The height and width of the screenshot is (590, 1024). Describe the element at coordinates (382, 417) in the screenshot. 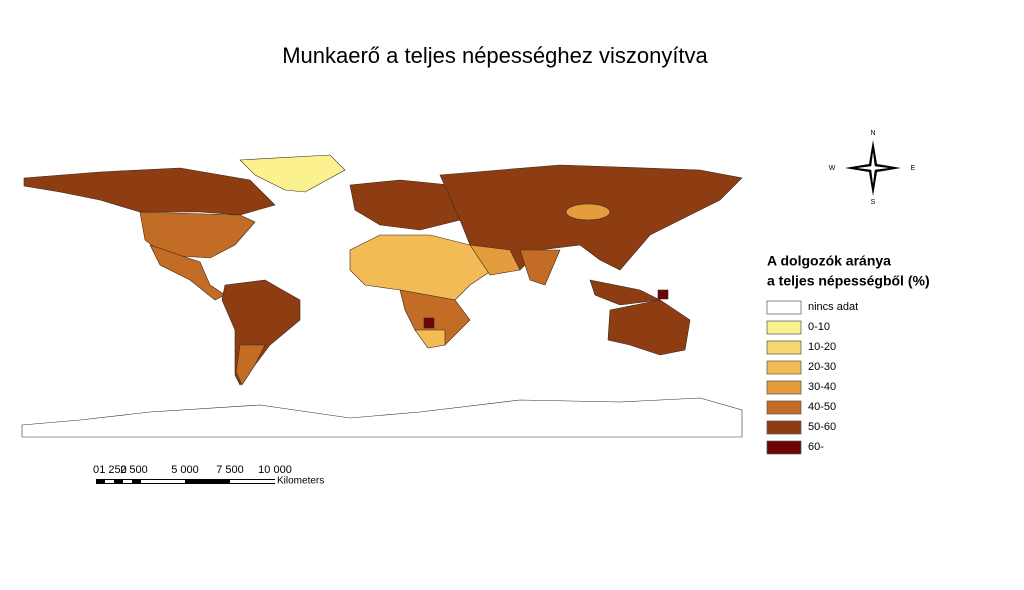

I see `antarctica` at that location.